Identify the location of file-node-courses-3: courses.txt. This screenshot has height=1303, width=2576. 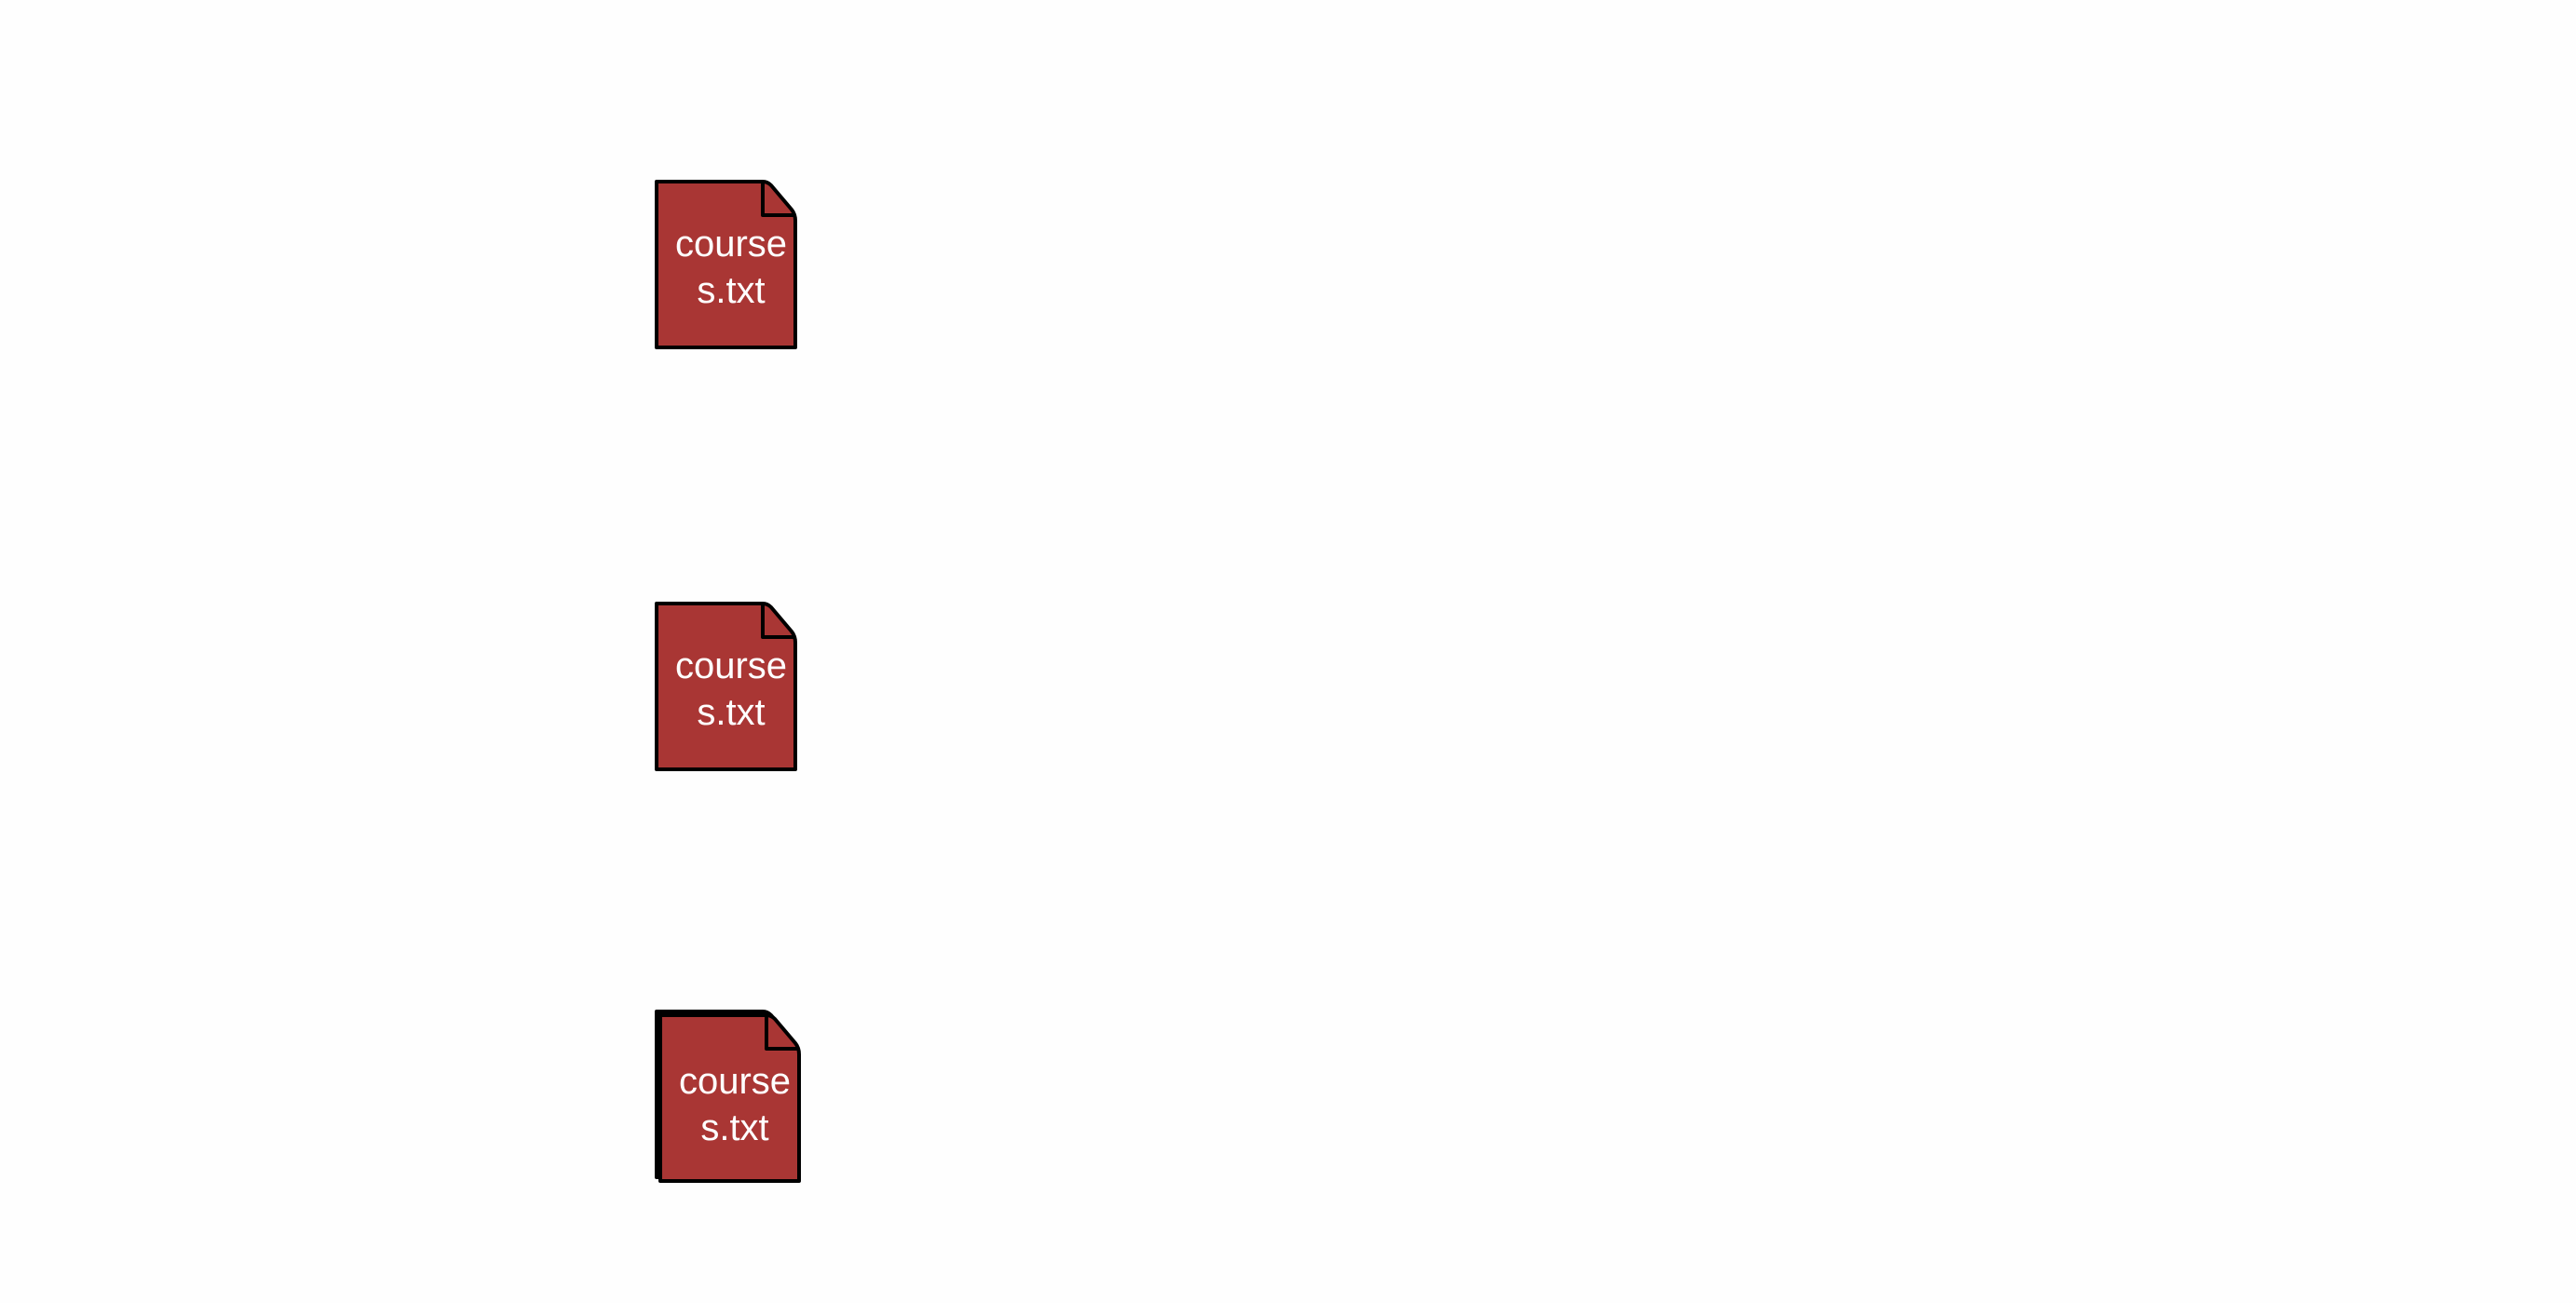
(737, 1102).